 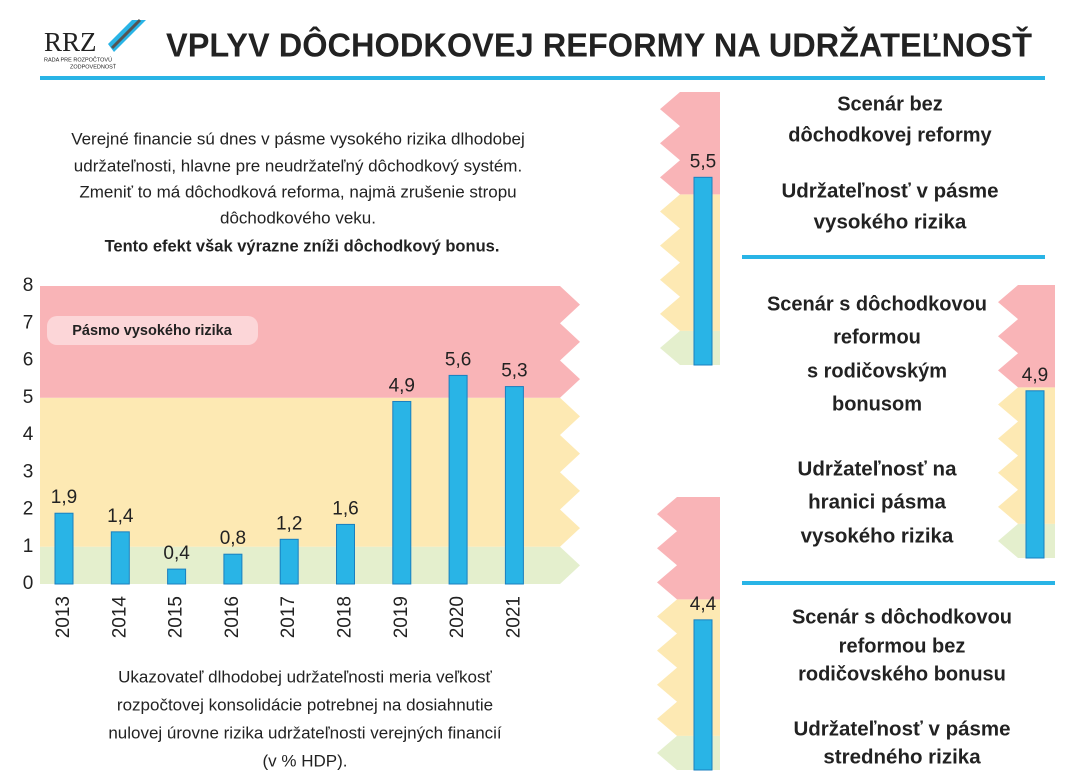 What do you see at coordinates (70, 42) in the screenshot?
I see `logo: RRZ` at bounding box center [70, 42].